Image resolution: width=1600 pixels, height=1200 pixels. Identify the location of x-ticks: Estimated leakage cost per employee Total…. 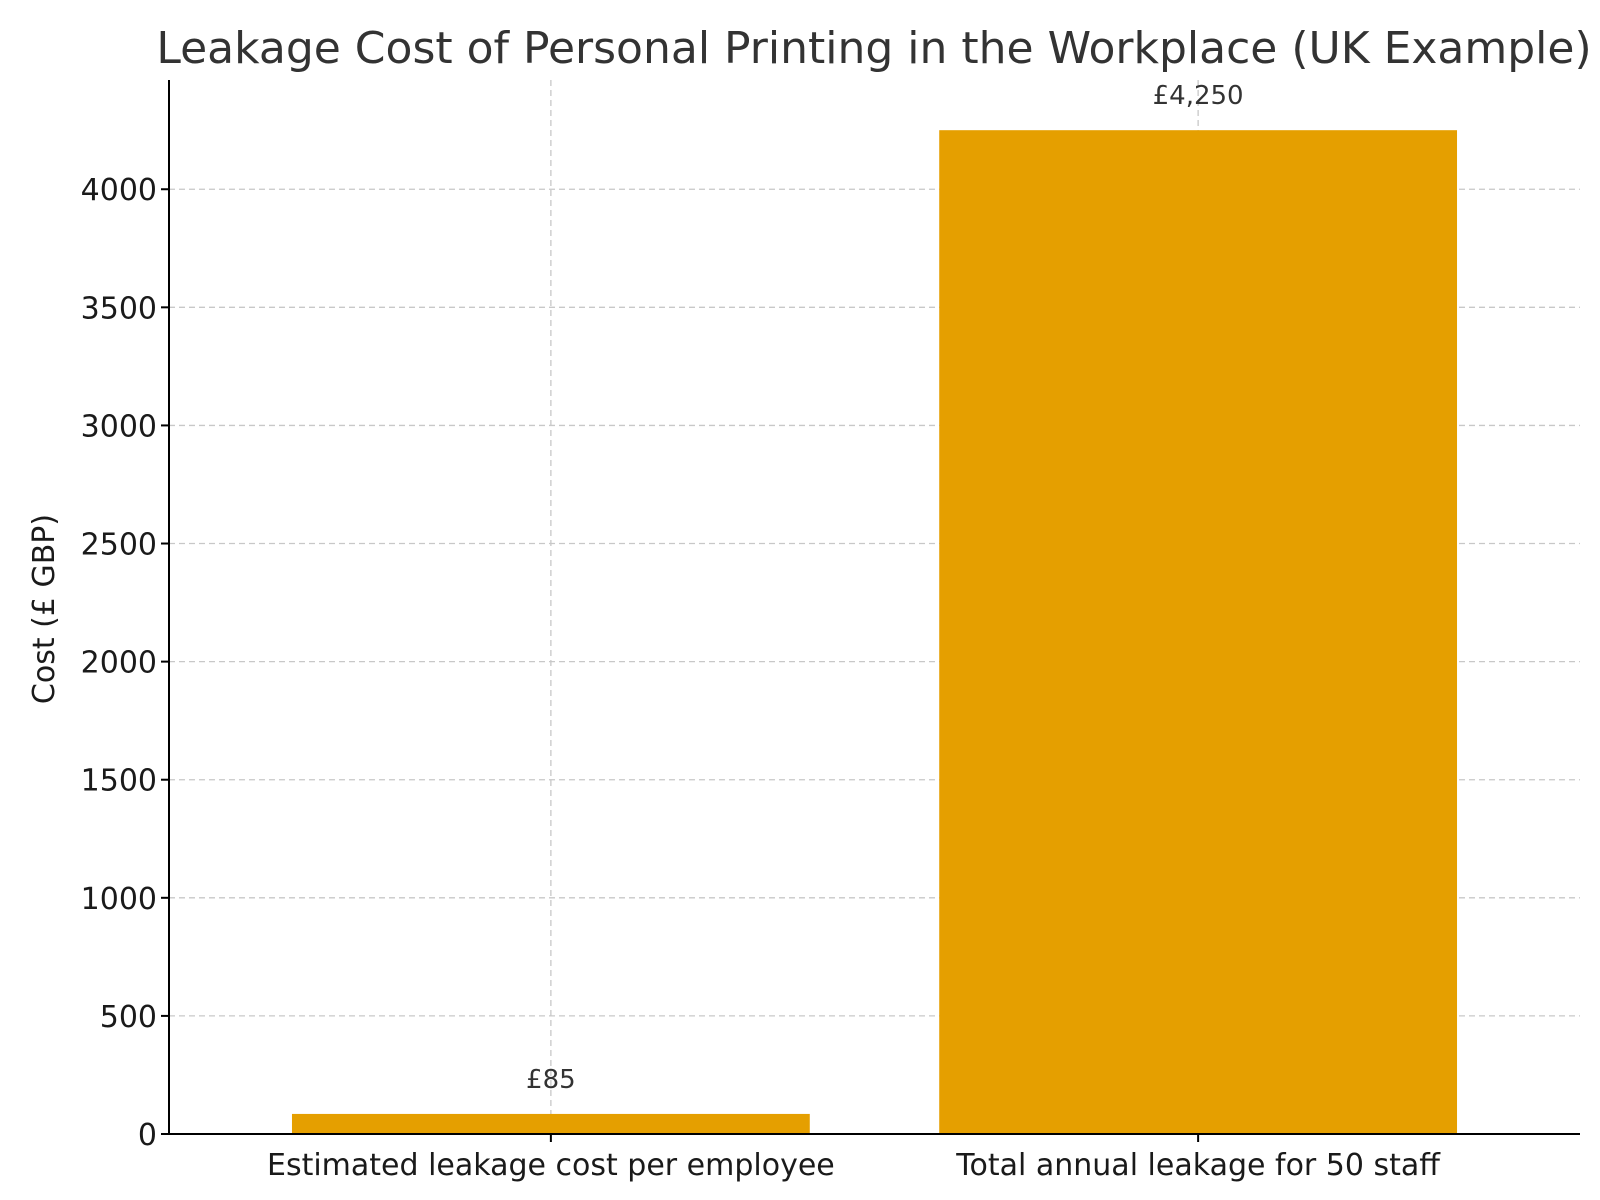
(854, 1158).